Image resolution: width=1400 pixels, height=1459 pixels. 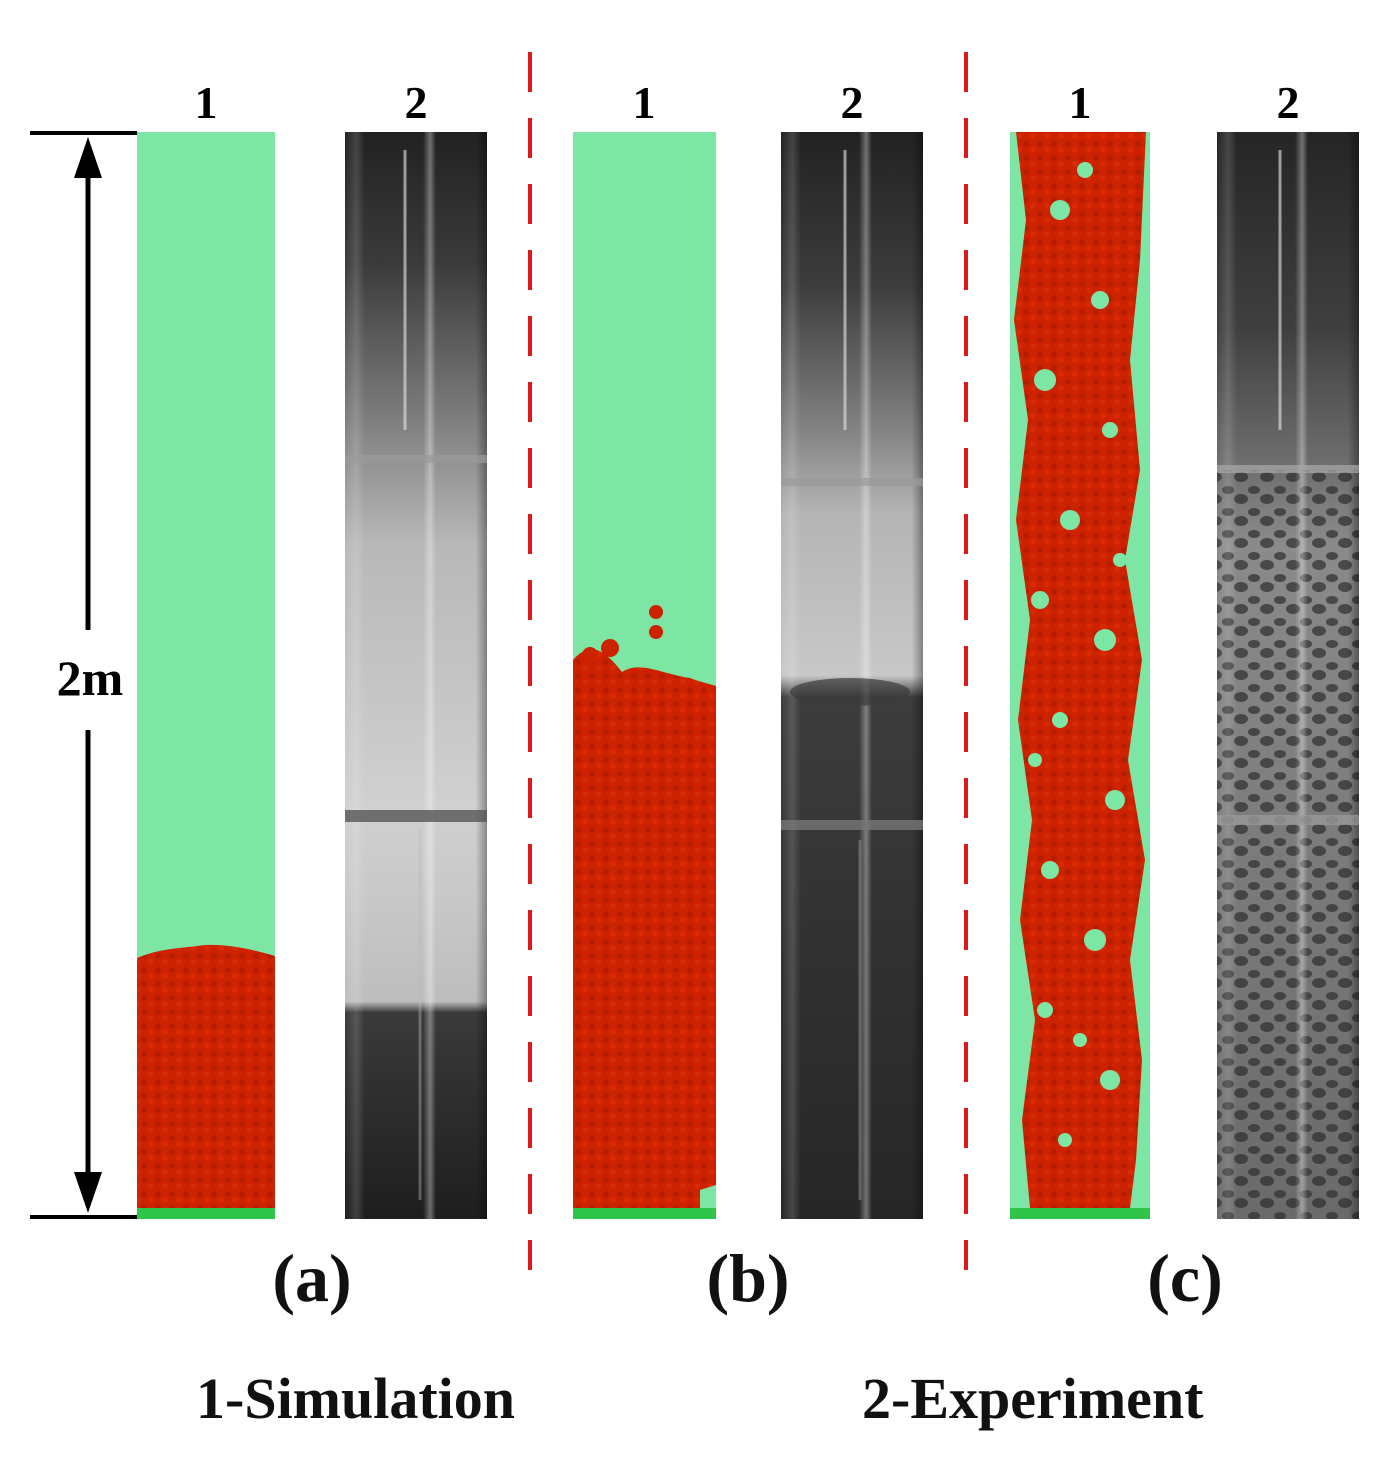 I want to click on panel-label-b: (b), so click(x=748, y=1278).